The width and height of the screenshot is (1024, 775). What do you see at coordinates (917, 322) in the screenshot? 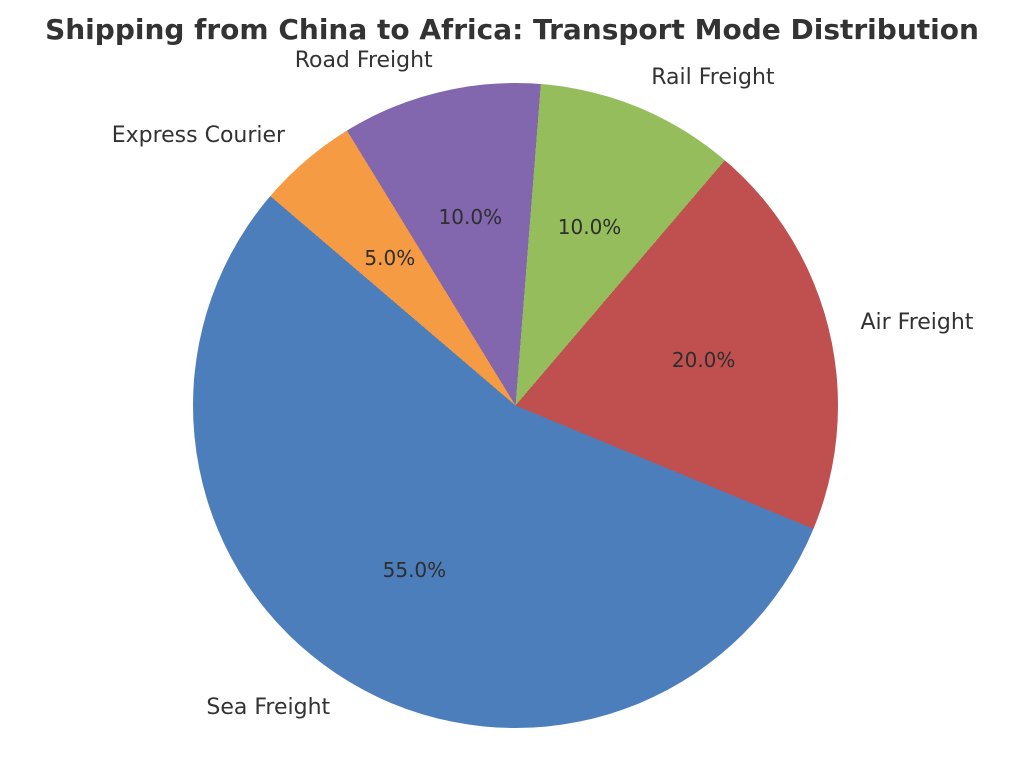
I see `slice-name-label: Air Freight` at bounding box center [917, 322].